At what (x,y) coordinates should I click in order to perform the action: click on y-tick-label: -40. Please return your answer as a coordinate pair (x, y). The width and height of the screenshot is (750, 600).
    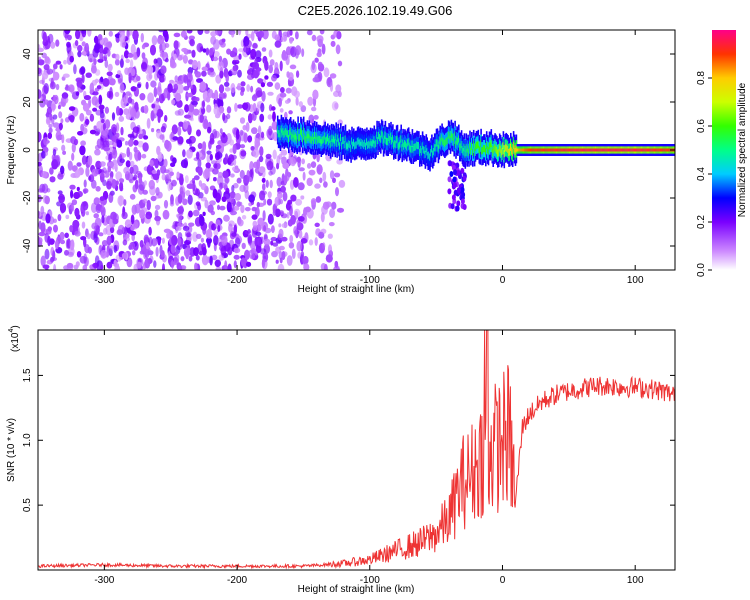
    Looking at the image, I should click on (27, 245).